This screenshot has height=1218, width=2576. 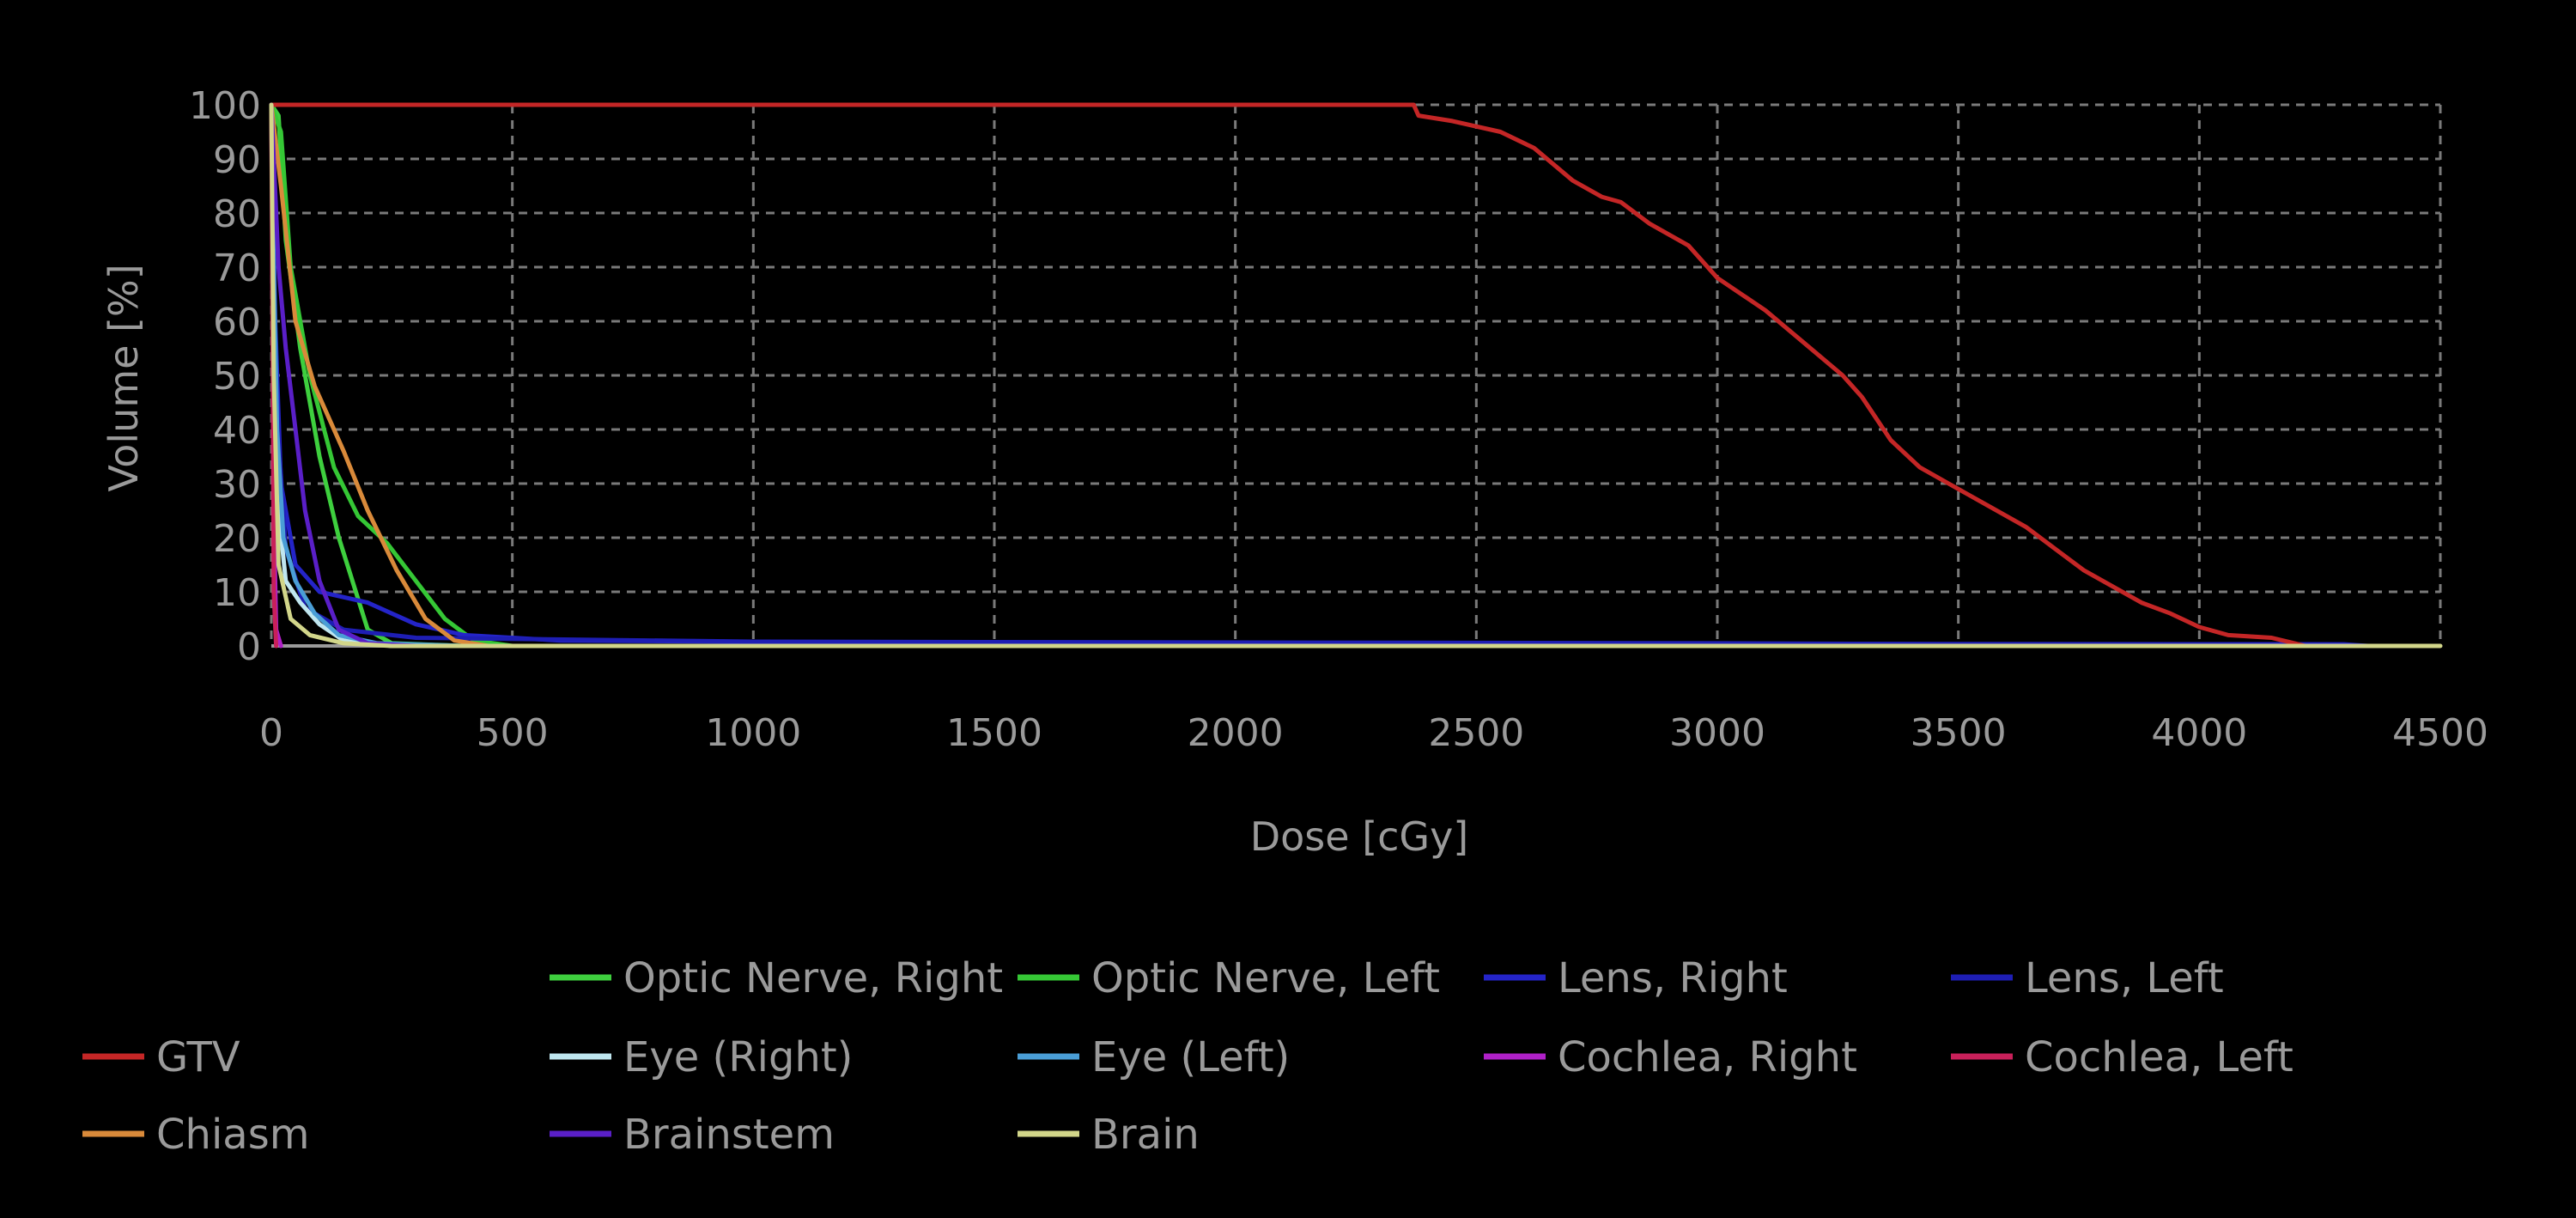 I want to click on legend-item: Brain, so click(x=1109, y=1135).